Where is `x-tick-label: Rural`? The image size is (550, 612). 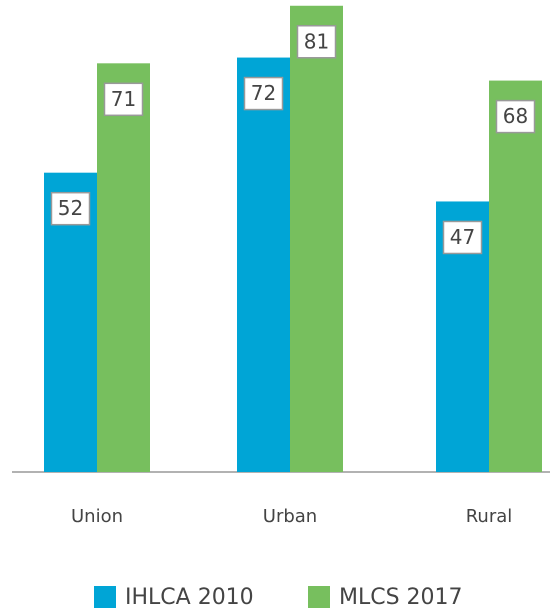
x-tick-label: Rural is located at coordinates (489, 516).